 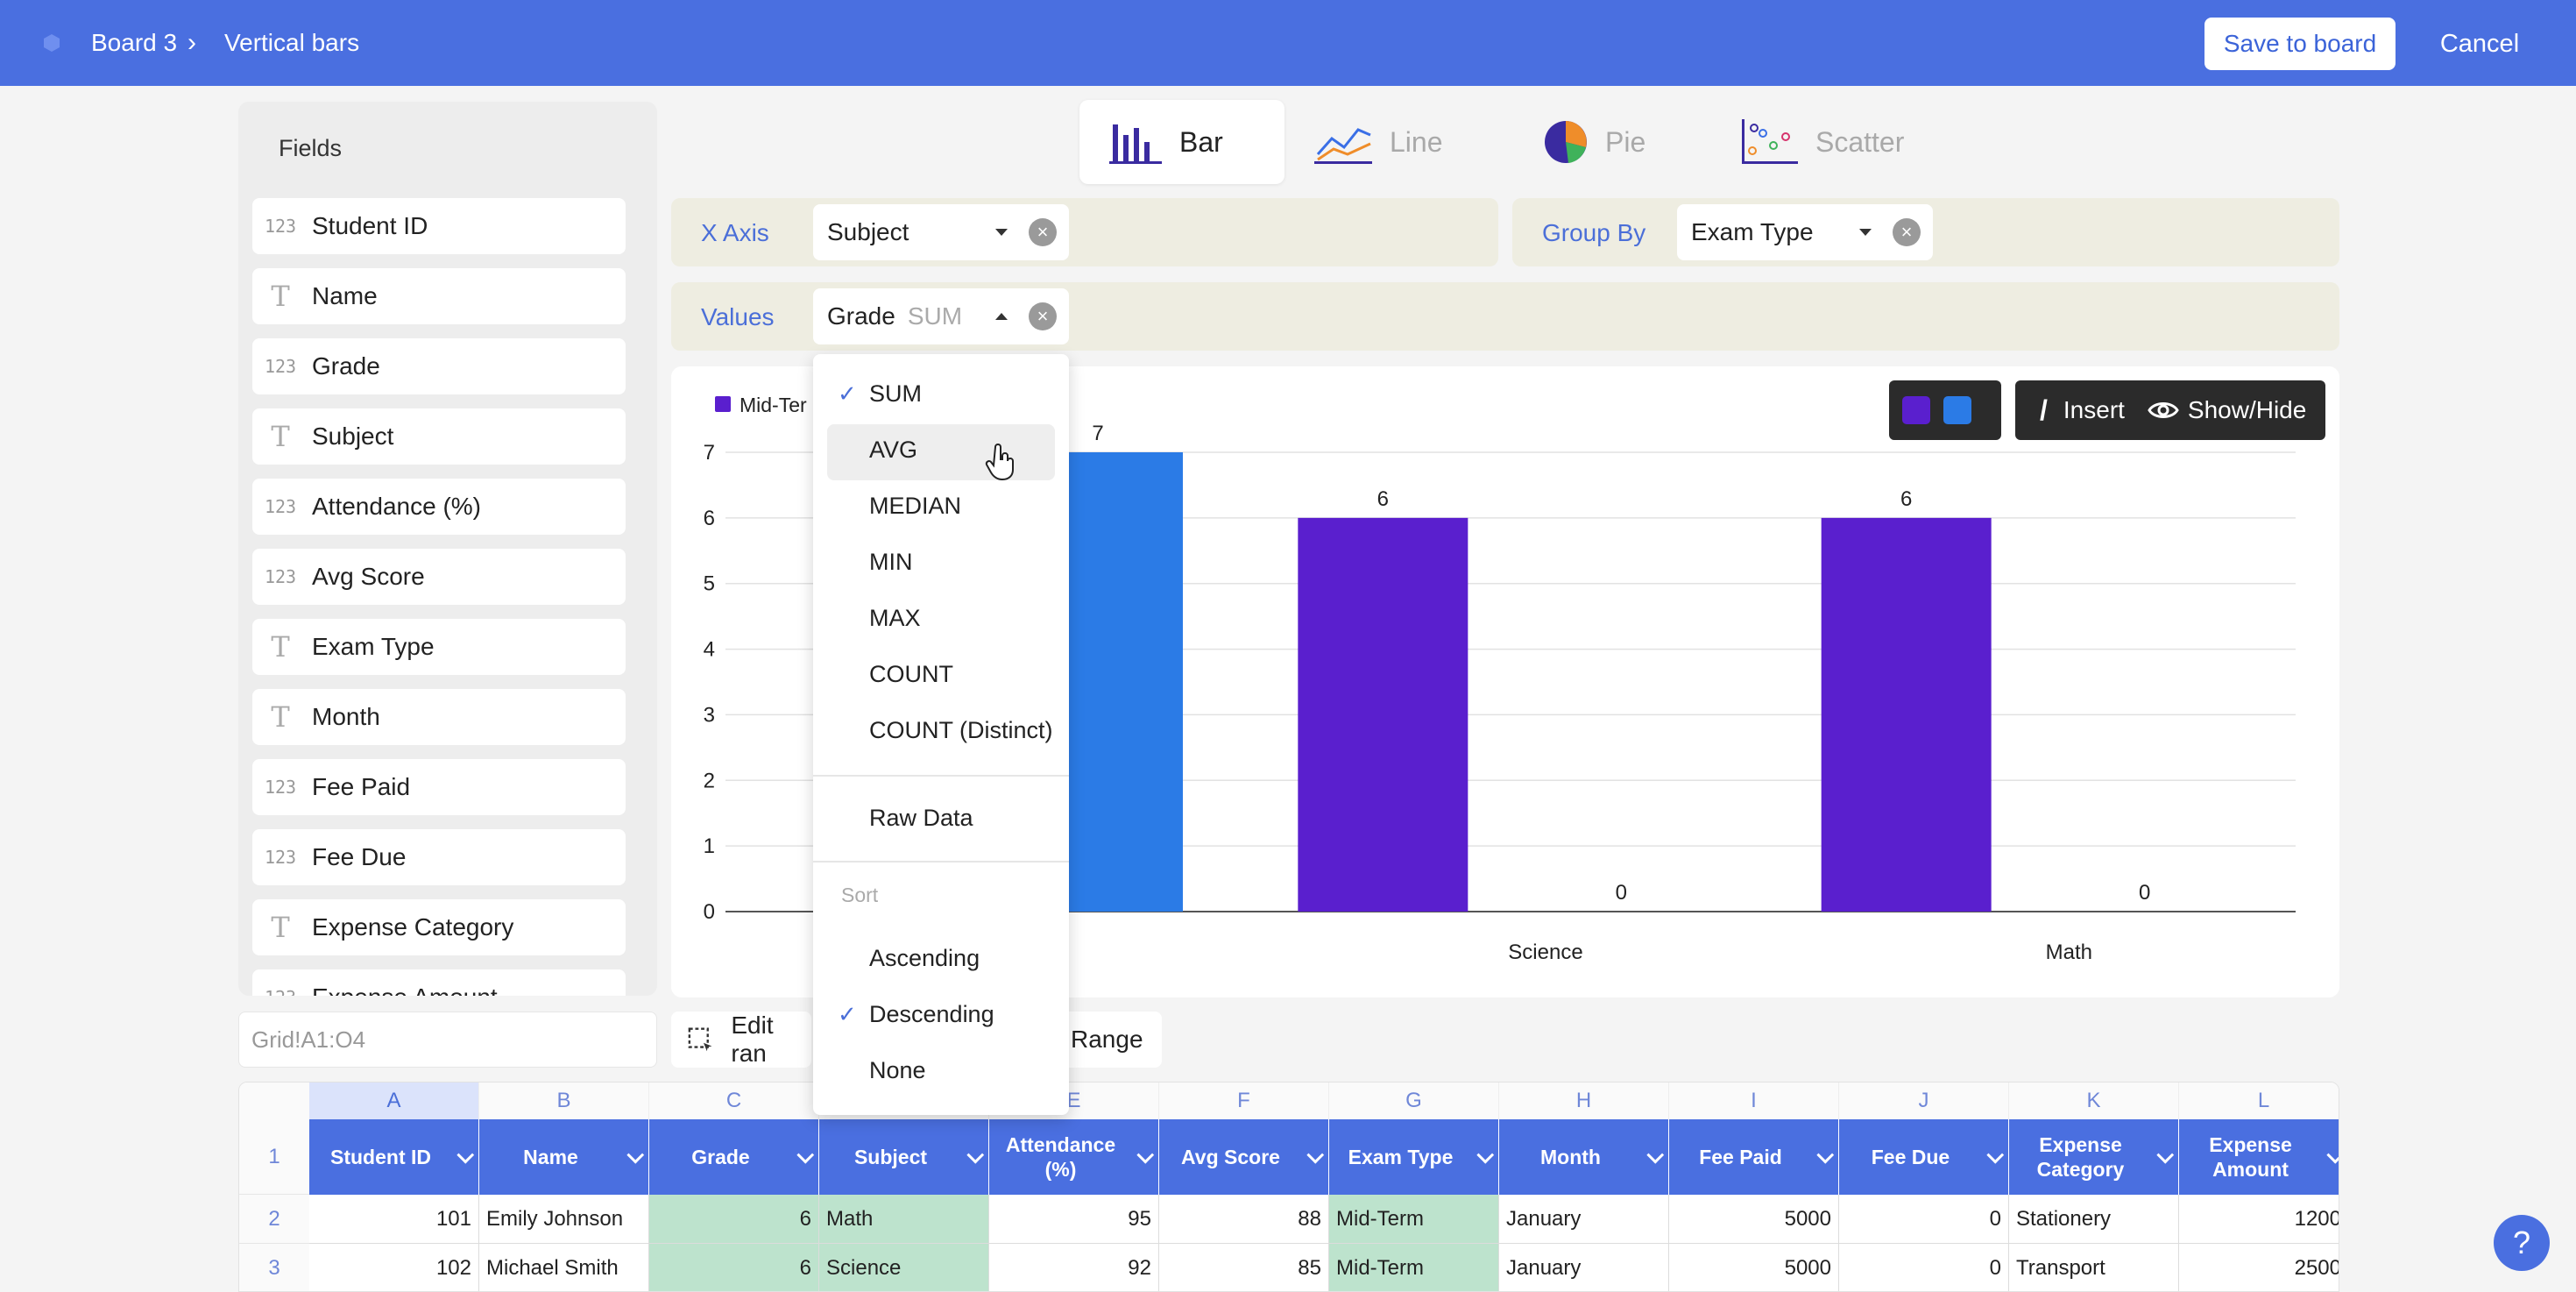 I want to click on corner-cell, so click(x=274, y=1101).